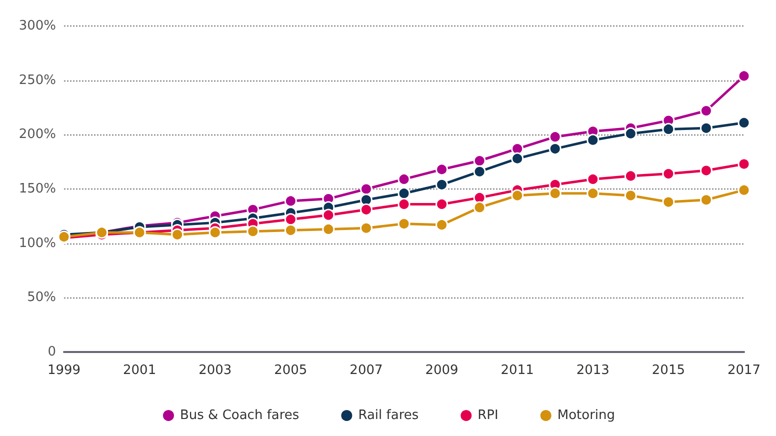 The width and height of the screenshot is (776, 436). What do you see at coordinates (517, 370) in the screenshot?
I see `x-tick-label: 2011` at bounding box center [517, 370].